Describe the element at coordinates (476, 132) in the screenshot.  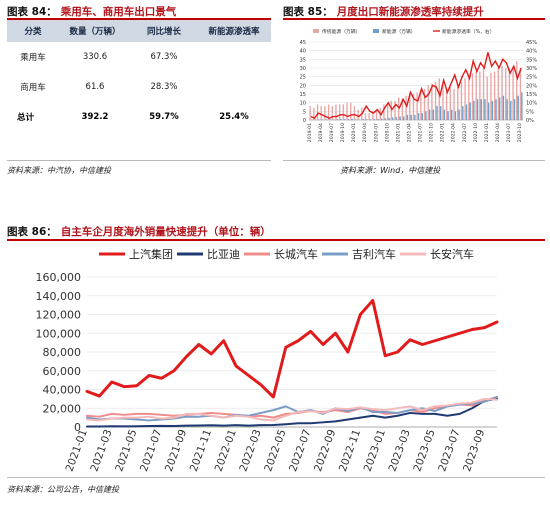
I see `x-tick-label: 2022-10` at that location.